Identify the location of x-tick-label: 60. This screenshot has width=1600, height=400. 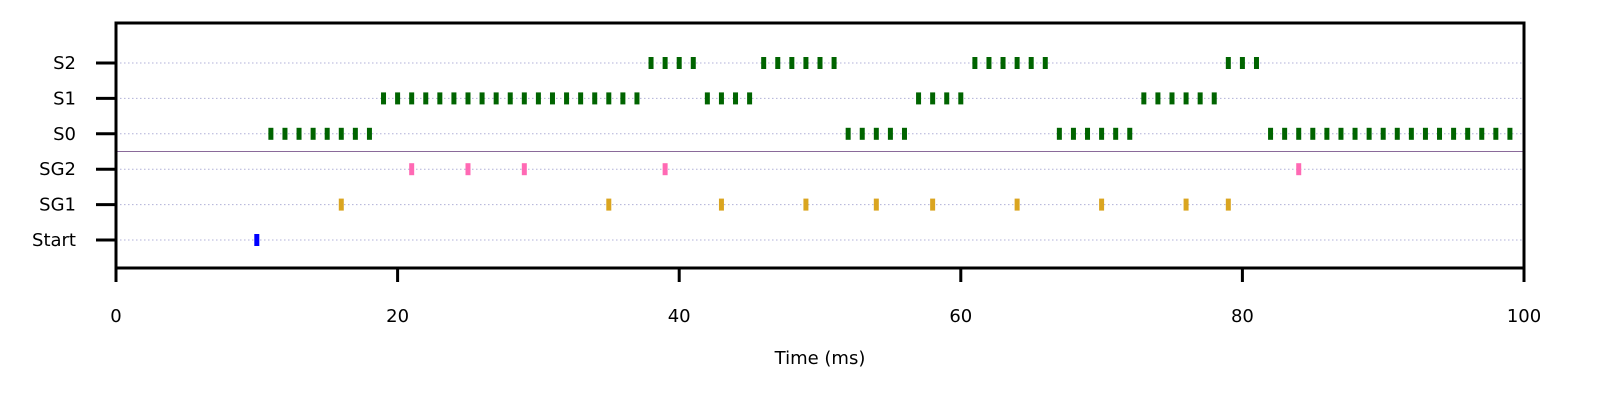
(960, 316).